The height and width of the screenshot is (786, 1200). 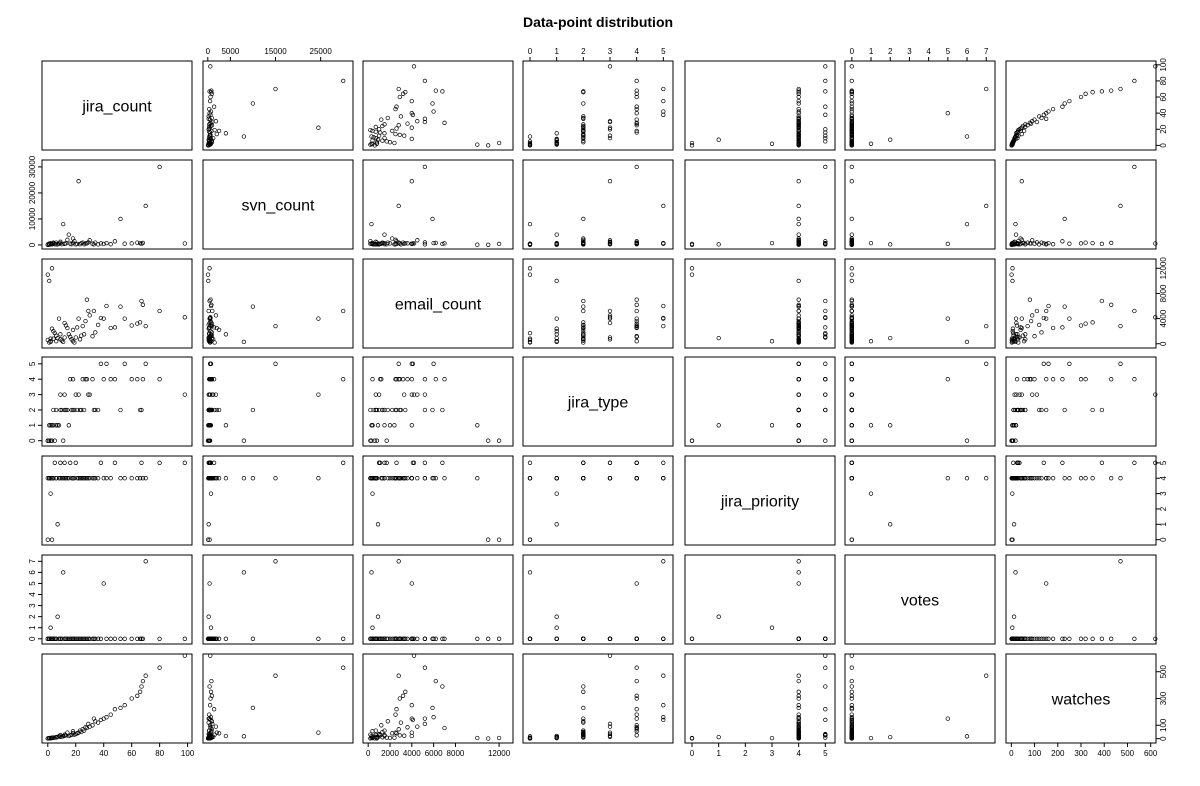 I want to click on x-tick-label: 100, so click(x=1035, y=753).